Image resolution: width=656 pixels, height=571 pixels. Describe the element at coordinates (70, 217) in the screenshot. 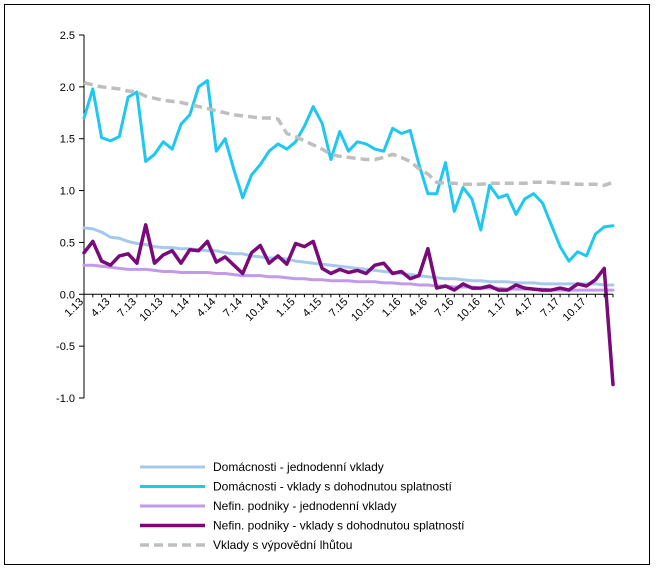

I see `y-axis: 2.5 2.0 1.5 1.0 0.5 0.0 -0.5 -1.0` at that location.